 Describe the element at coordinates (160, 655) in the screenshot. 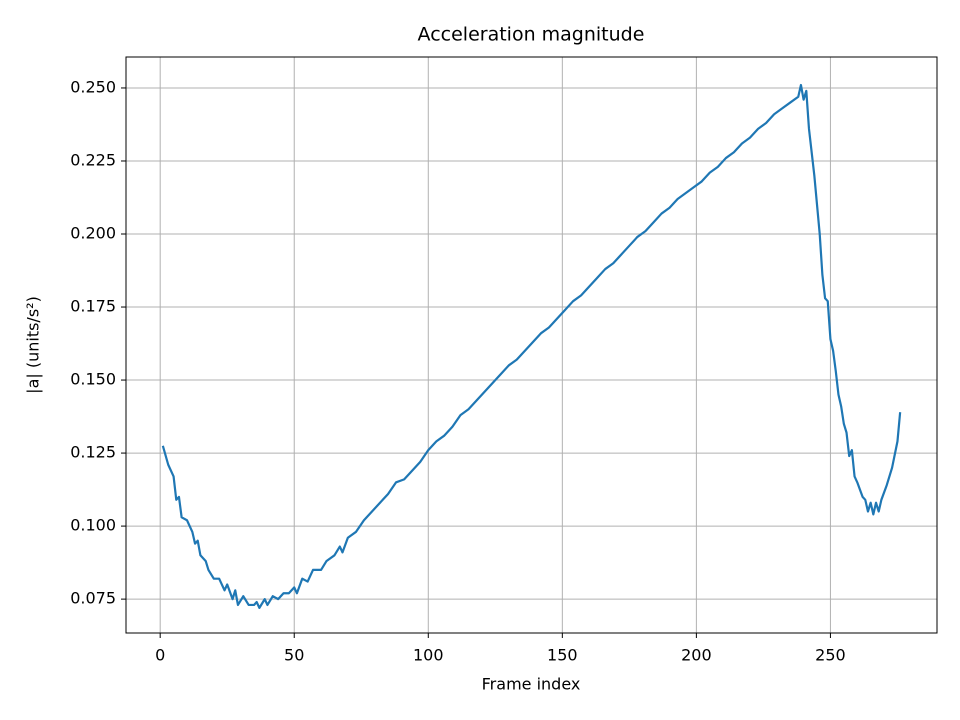

I see `x-tick-label: 0` at that location.